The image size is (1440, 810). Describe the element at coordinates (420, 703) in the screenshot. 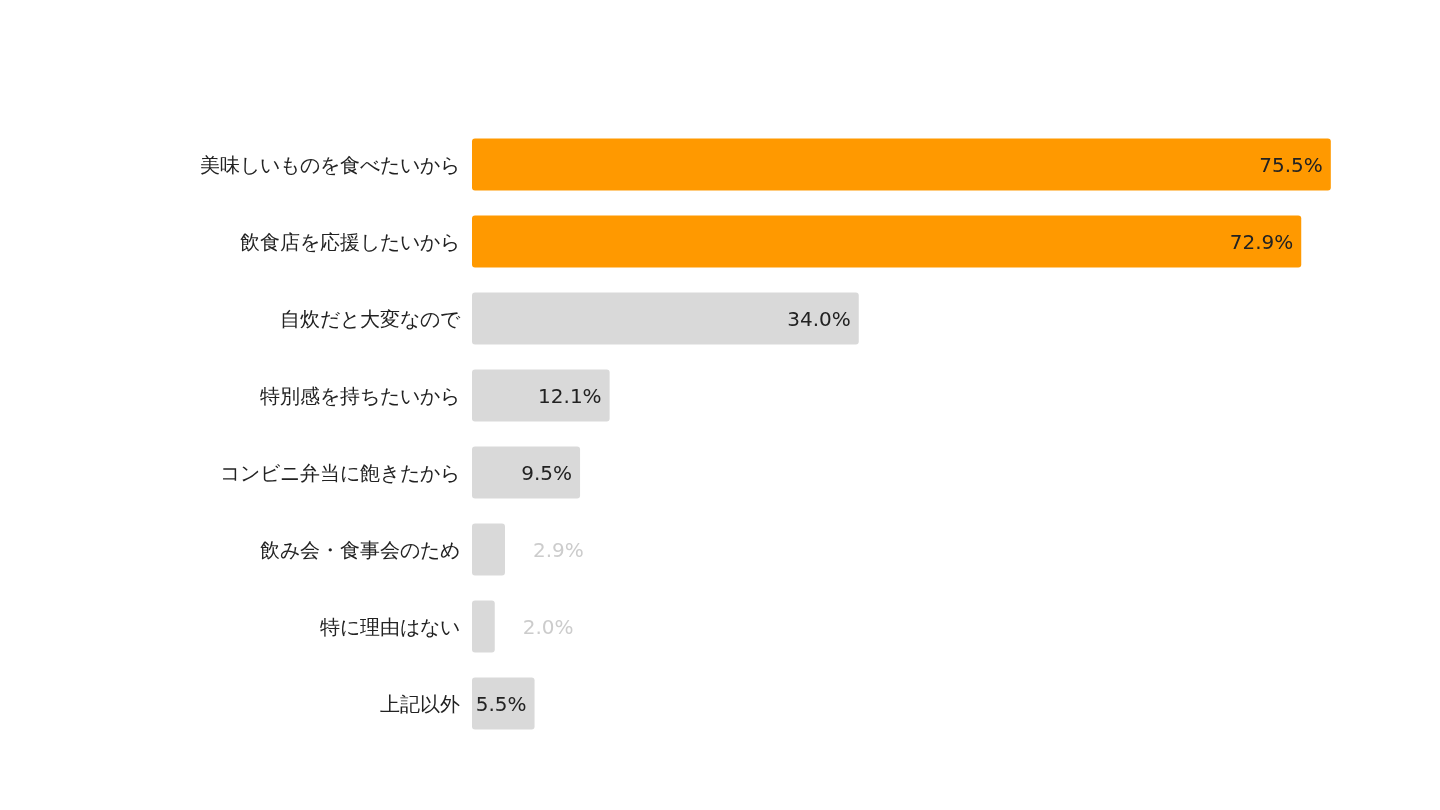

I see `y-tick-label: 上記以外` at that location.